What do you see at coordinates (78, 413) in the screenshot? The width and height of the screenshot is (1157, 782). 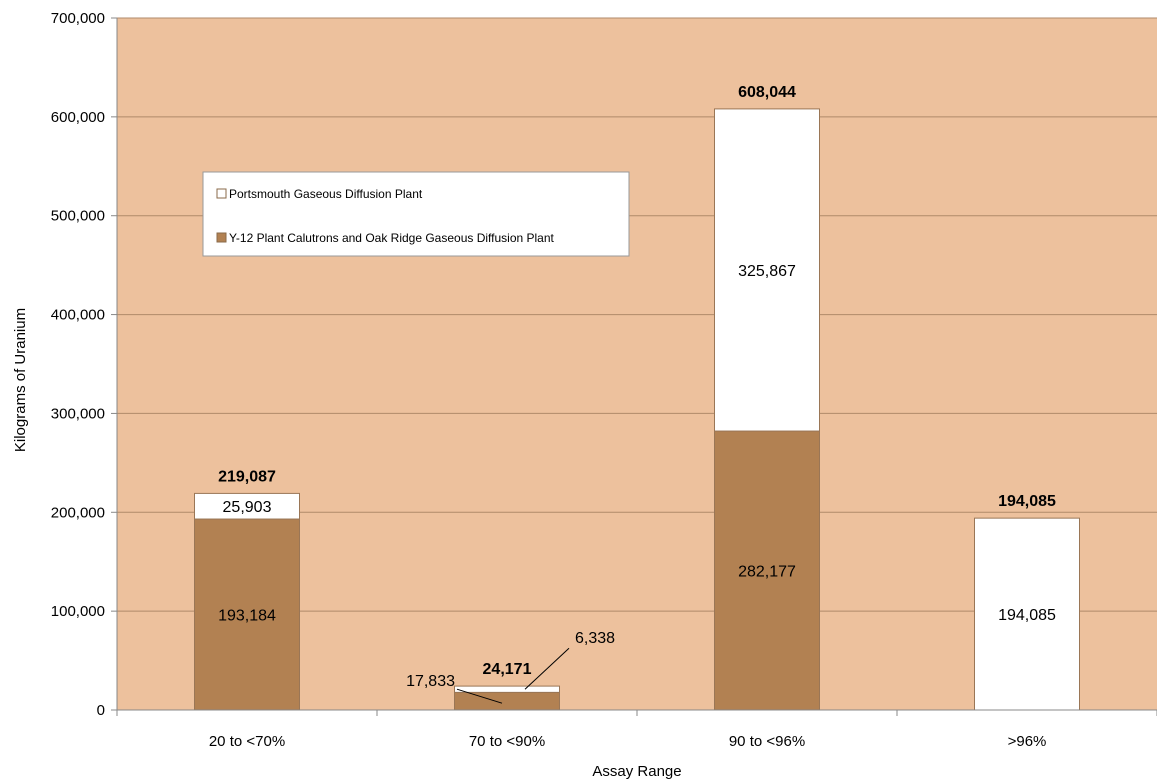 I see `y-tick-label: 300,000` at bounding box center [78, 413].